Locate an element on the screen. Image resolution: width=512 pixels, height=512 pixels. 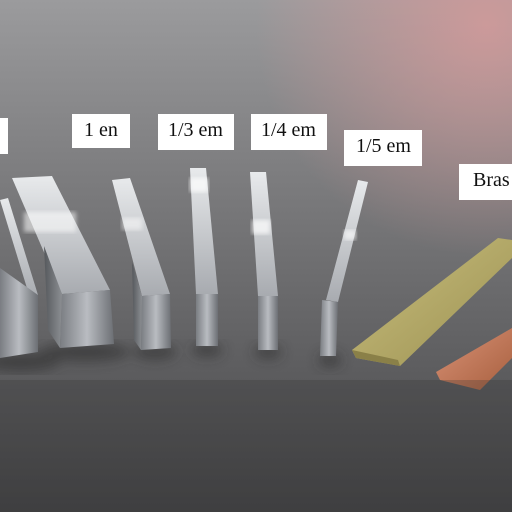
slug-1-en is located at coordinates (63, 262).